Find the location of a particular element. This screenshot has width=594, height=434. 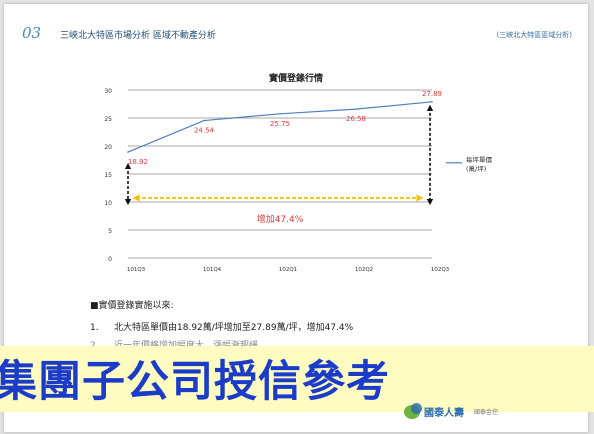

y-tick-label: 15 is located at coordinates (108, 175).